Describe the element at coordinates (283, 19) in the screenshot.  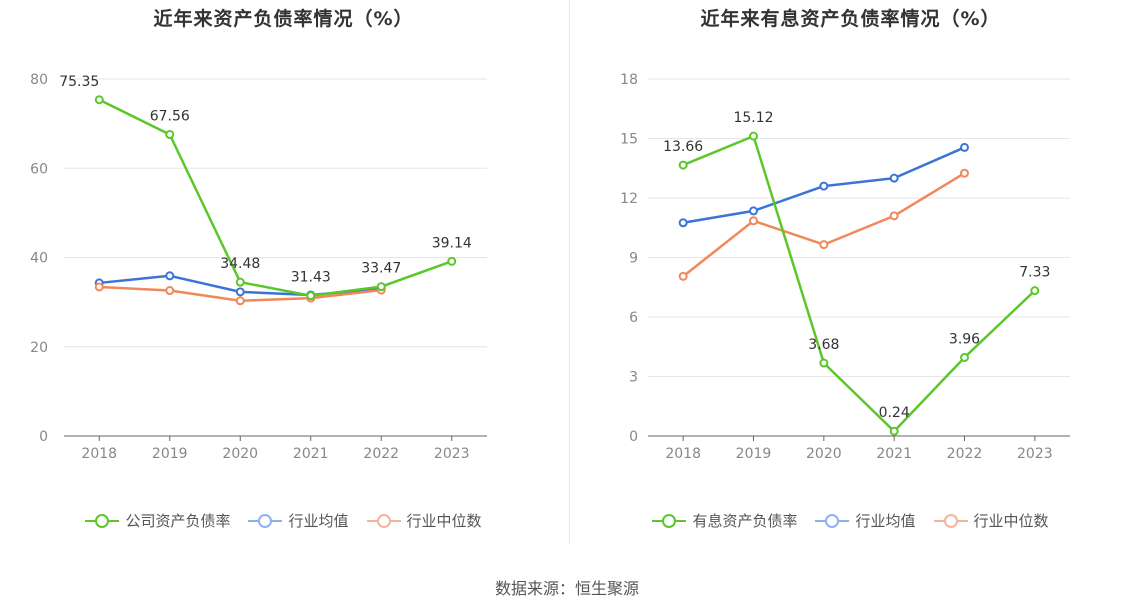
I see `chart-title: 近年来资产负债率情况（%）` at that location.